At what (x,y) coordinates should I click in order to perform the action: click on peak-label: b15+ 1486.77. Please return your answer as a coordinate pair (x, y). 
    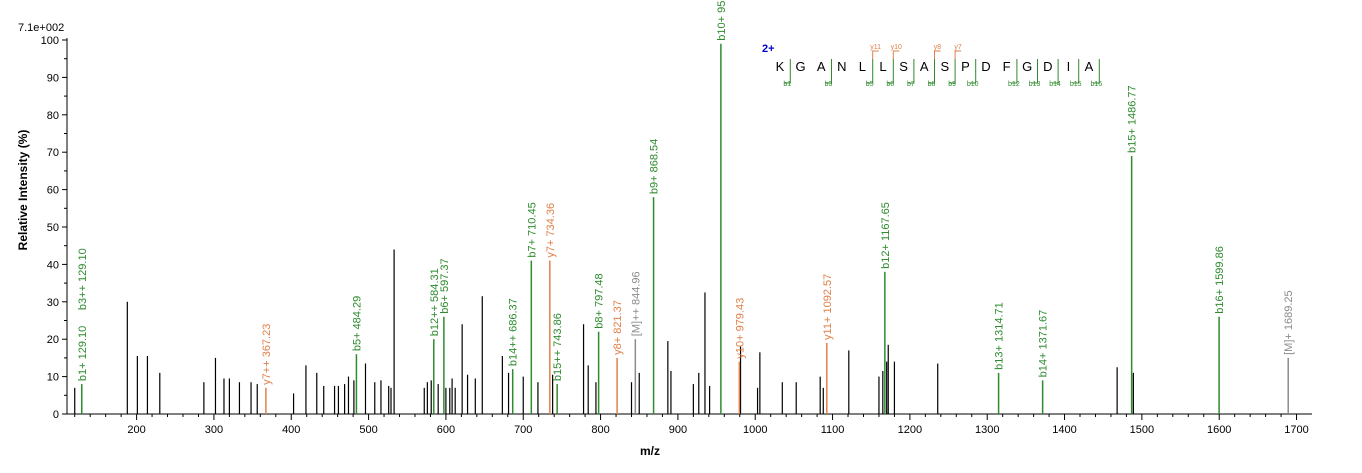
    Looking at the image, I should click on (1133, 119).